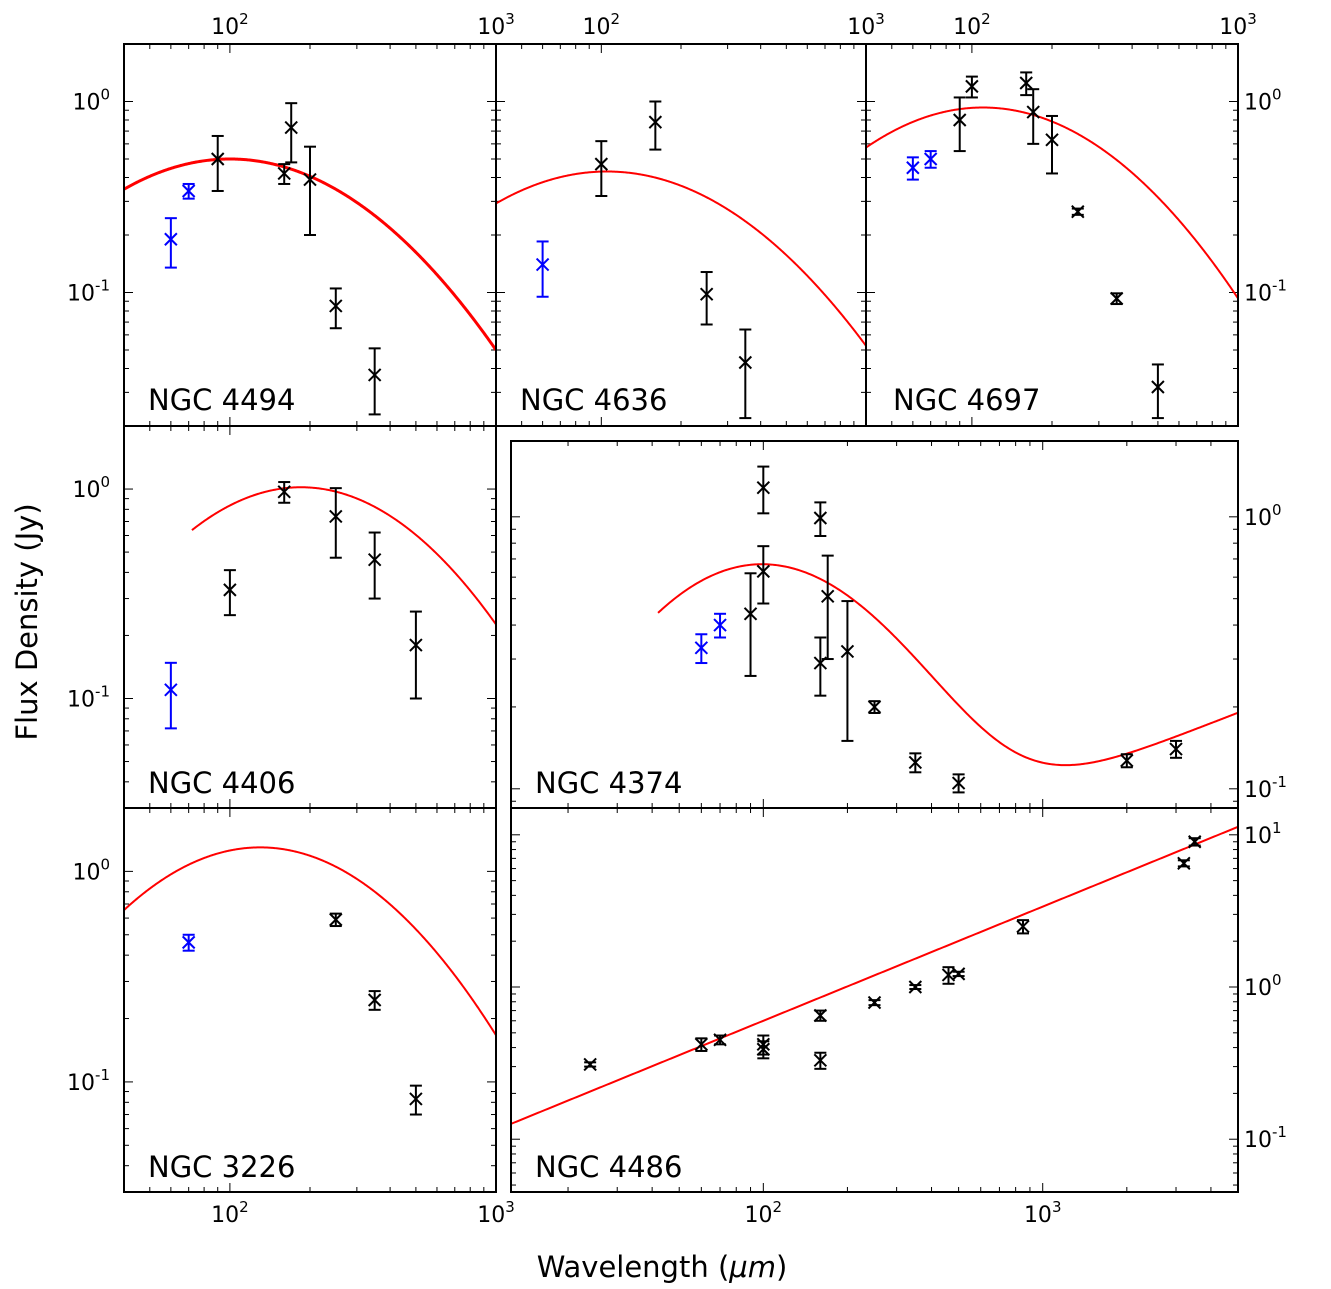 The height and width of the screenshot is (1289, 1331). I want to click on panel-ngc-3226: 10⁻¹ 10⁰ 10² 10³ NGC 3226, so click(291, 1017).